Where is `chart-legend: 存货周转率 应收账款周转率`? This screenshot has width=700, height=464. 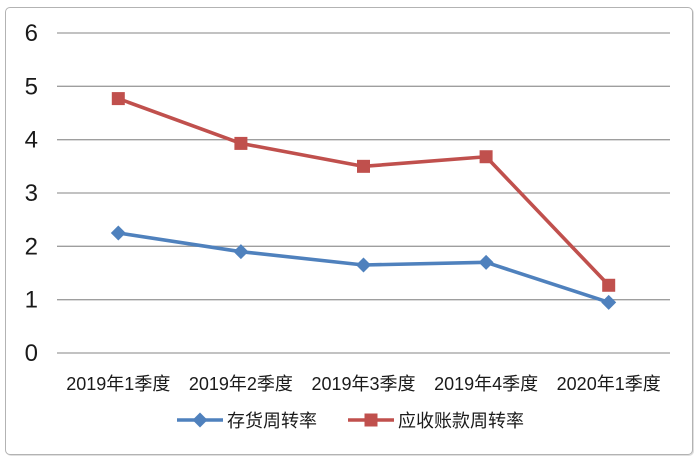 chart-legend: 存货周转率 应收账款周转率 is located at coordinates (350, 420).